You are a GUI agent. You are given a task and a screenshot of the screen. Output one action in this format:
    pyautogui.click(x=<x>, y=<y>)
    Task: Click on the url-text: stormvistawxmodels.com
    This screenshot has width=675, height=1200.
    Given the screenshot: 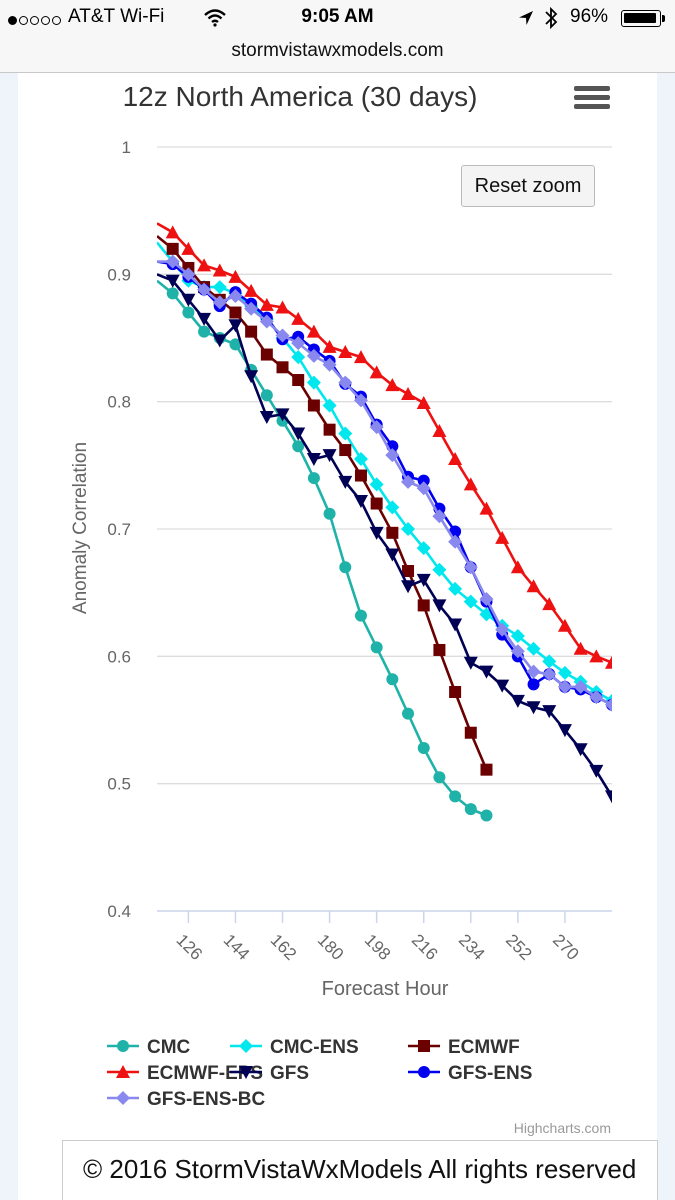 What is the action you would take?
    pyautogui.click(x=337, y=50)
    